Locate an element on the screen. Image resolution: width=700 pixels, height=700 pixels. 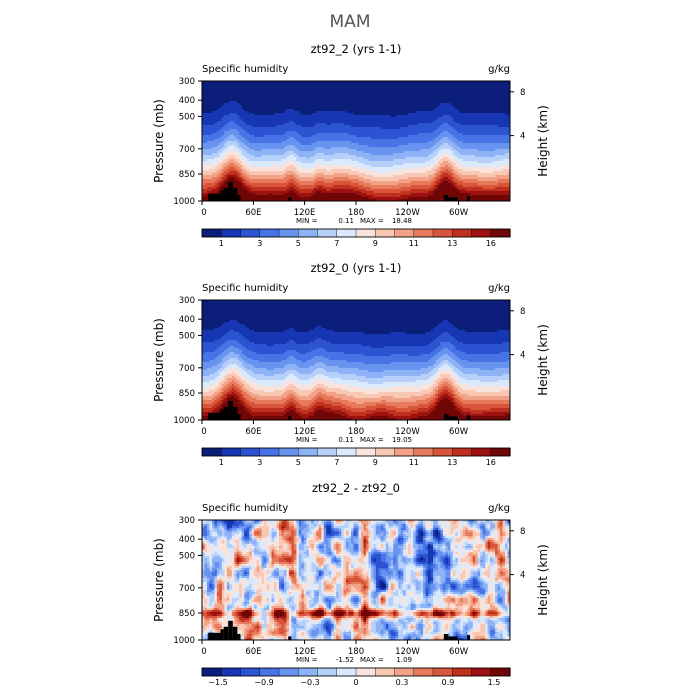
colorbar-label: 16 is located at coordinates (491, 243).